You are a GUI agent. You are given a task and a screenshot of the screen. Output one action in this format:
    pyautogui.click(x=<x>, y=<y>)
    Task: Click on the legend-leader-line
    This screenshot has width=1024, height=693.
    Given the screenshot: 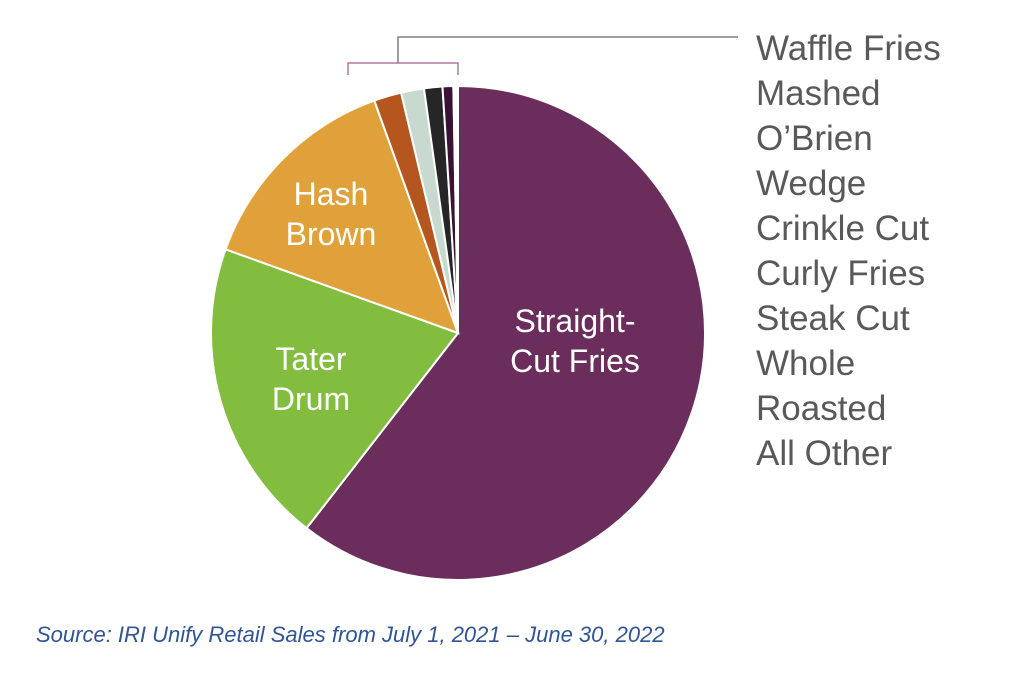 What is the action you would take?
    pyautogui.click(x=567, y=49)
    